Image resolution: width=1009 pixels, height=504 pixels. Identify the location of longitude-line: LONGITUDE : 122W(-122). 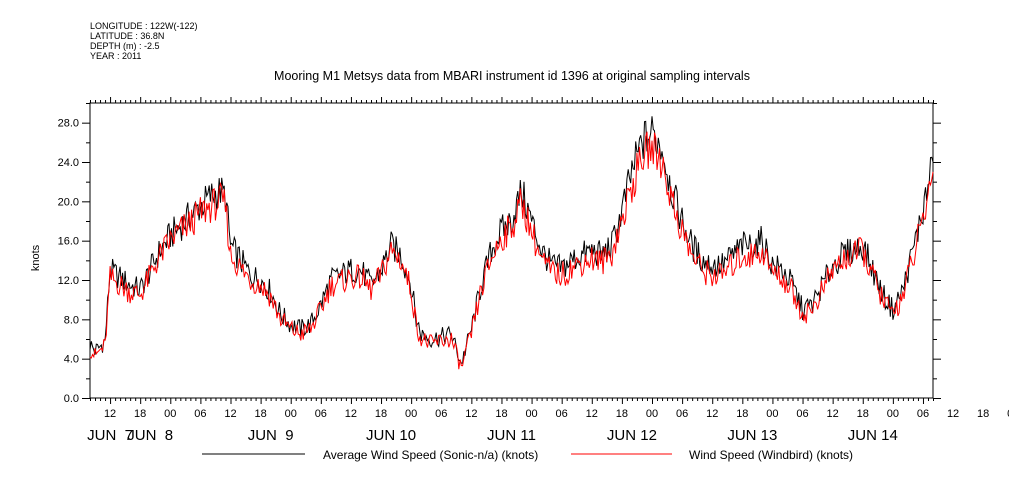
(144, 26).